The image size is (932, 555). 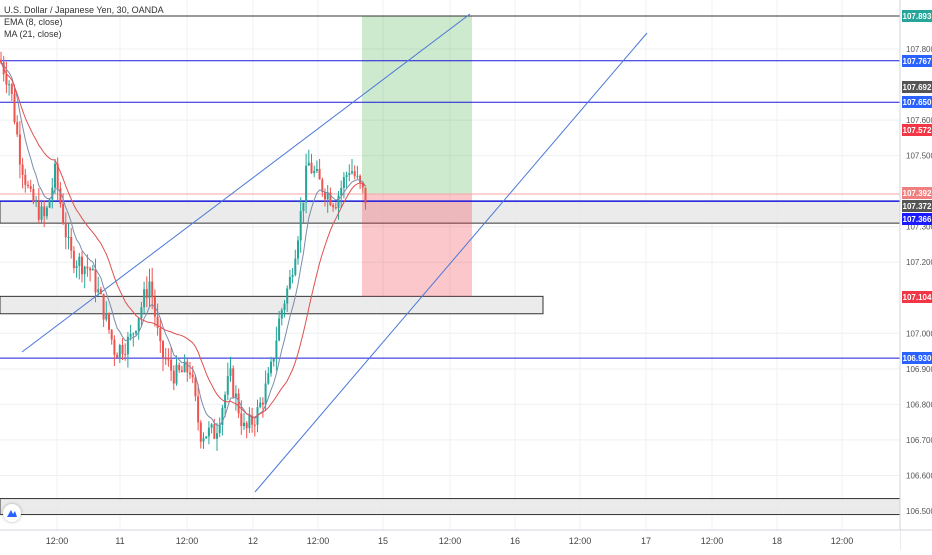 What do you see at coordinates (383, 541) in the screenshot?
I see `time-tick-label: 15` at bounding box center [383, 541].